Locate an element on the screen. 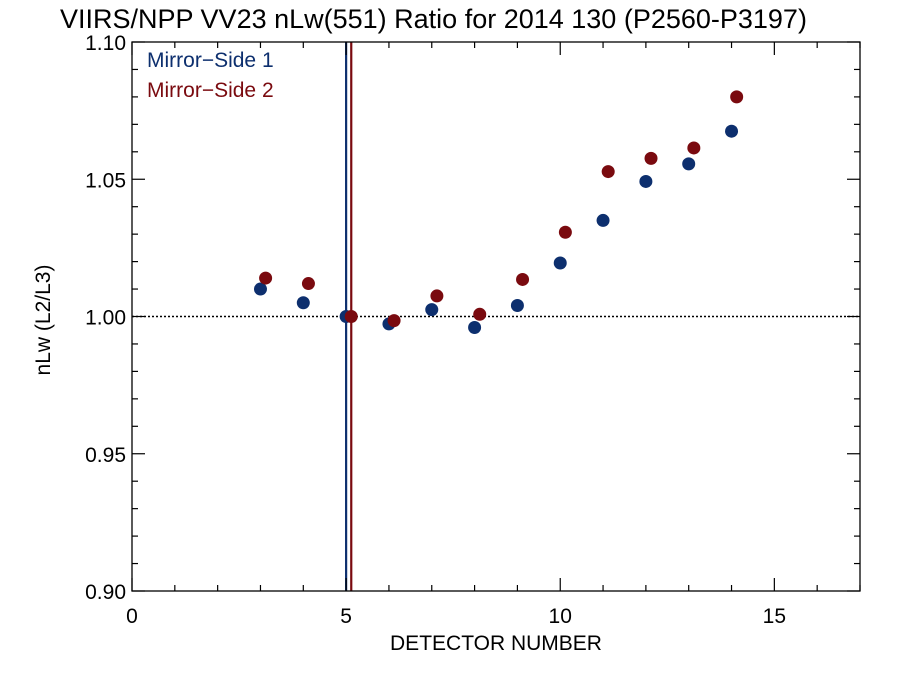  y-axis-label: nLw (L2/L3) is located at coordinates (43, 320).